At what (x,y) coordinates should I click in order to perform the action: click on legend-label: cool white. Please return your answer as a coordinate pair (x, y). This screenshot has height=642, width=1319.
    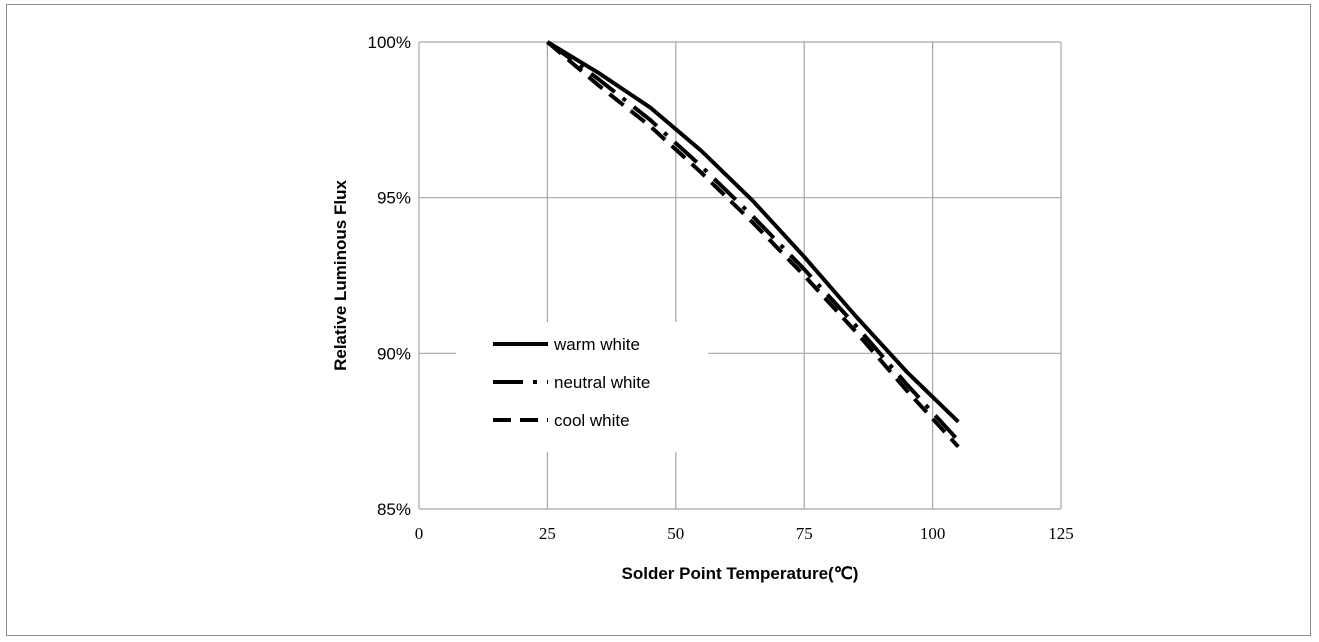
    Looking at the image, I should click on (592, 420).